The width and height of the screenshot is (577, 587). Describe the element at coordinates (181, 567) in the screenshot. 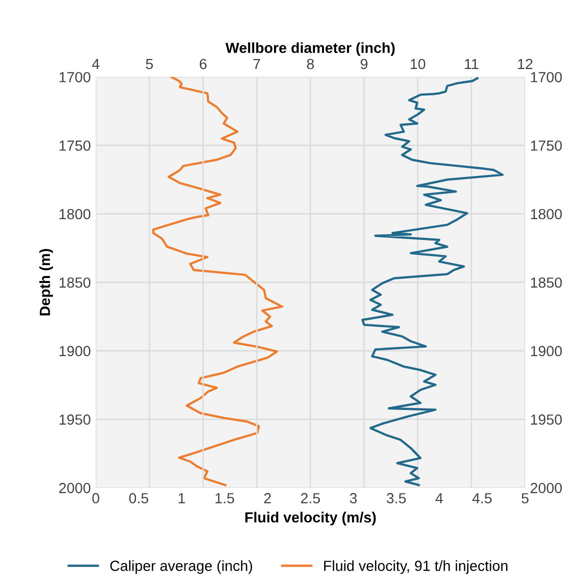

I see `legend-label: Caliper average (inch)` at that location.